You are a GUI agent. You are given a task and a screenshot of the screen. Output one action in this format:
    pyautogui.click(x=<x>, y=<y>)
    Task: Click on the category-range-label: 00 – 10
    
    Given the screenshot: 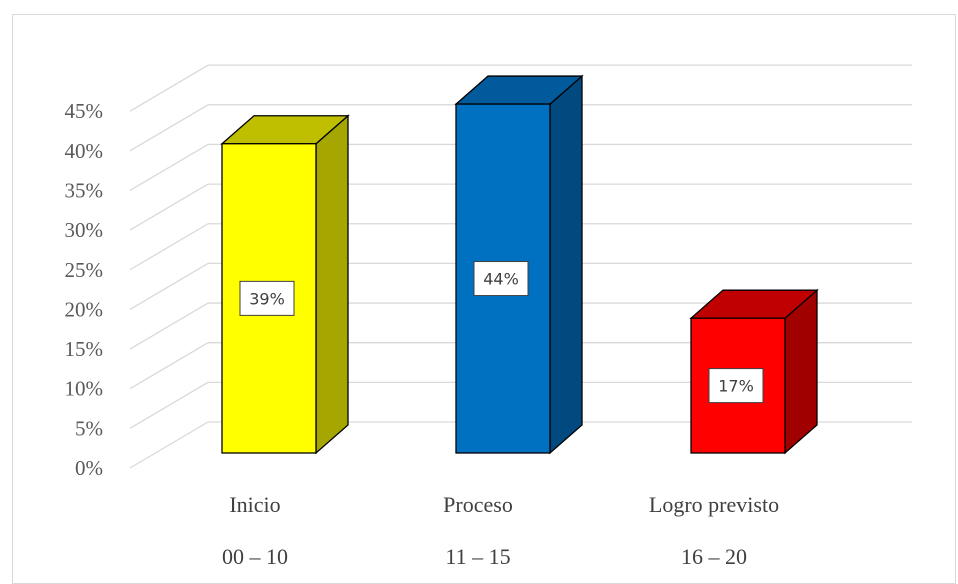 What is the action you would take?
    pyautogui.click(x=255, y=556)
    